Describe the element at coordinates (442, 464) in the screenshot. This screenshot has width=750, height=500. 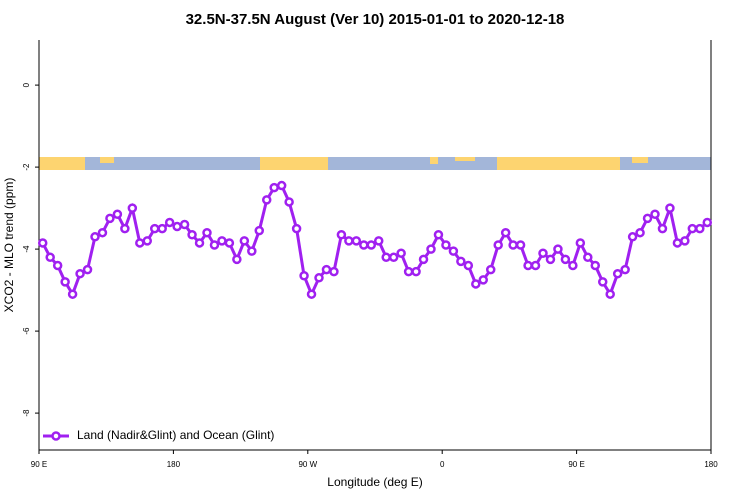
I see `x-tick-label: 0` at that location.